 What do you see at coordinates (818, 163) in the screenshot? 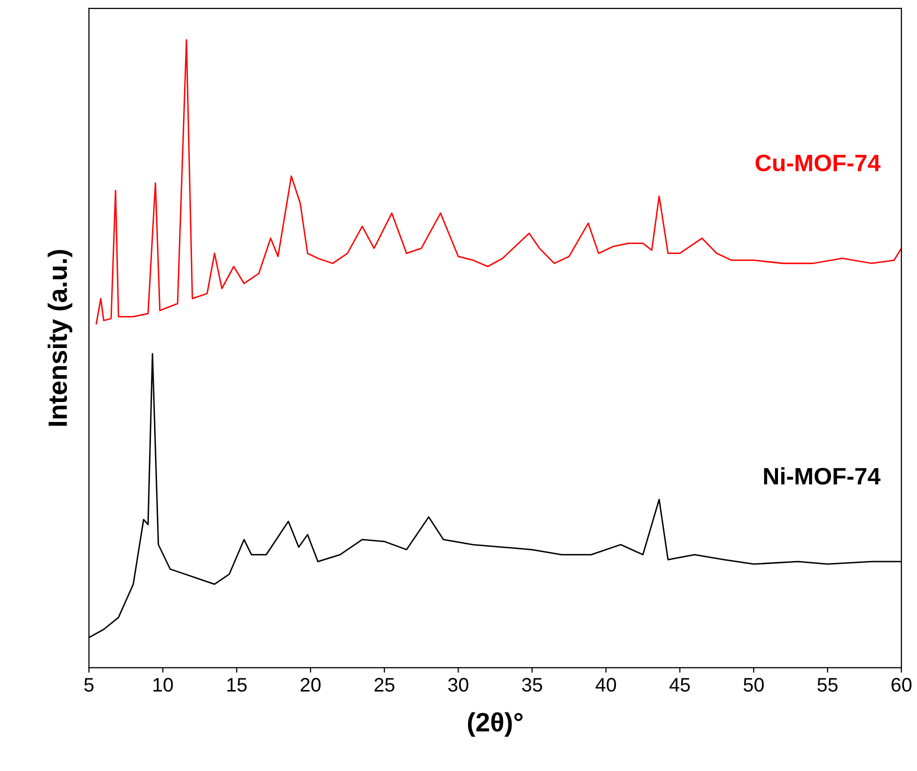
I see `text: Cu-MOF-74` at bounding box center [818, 163].